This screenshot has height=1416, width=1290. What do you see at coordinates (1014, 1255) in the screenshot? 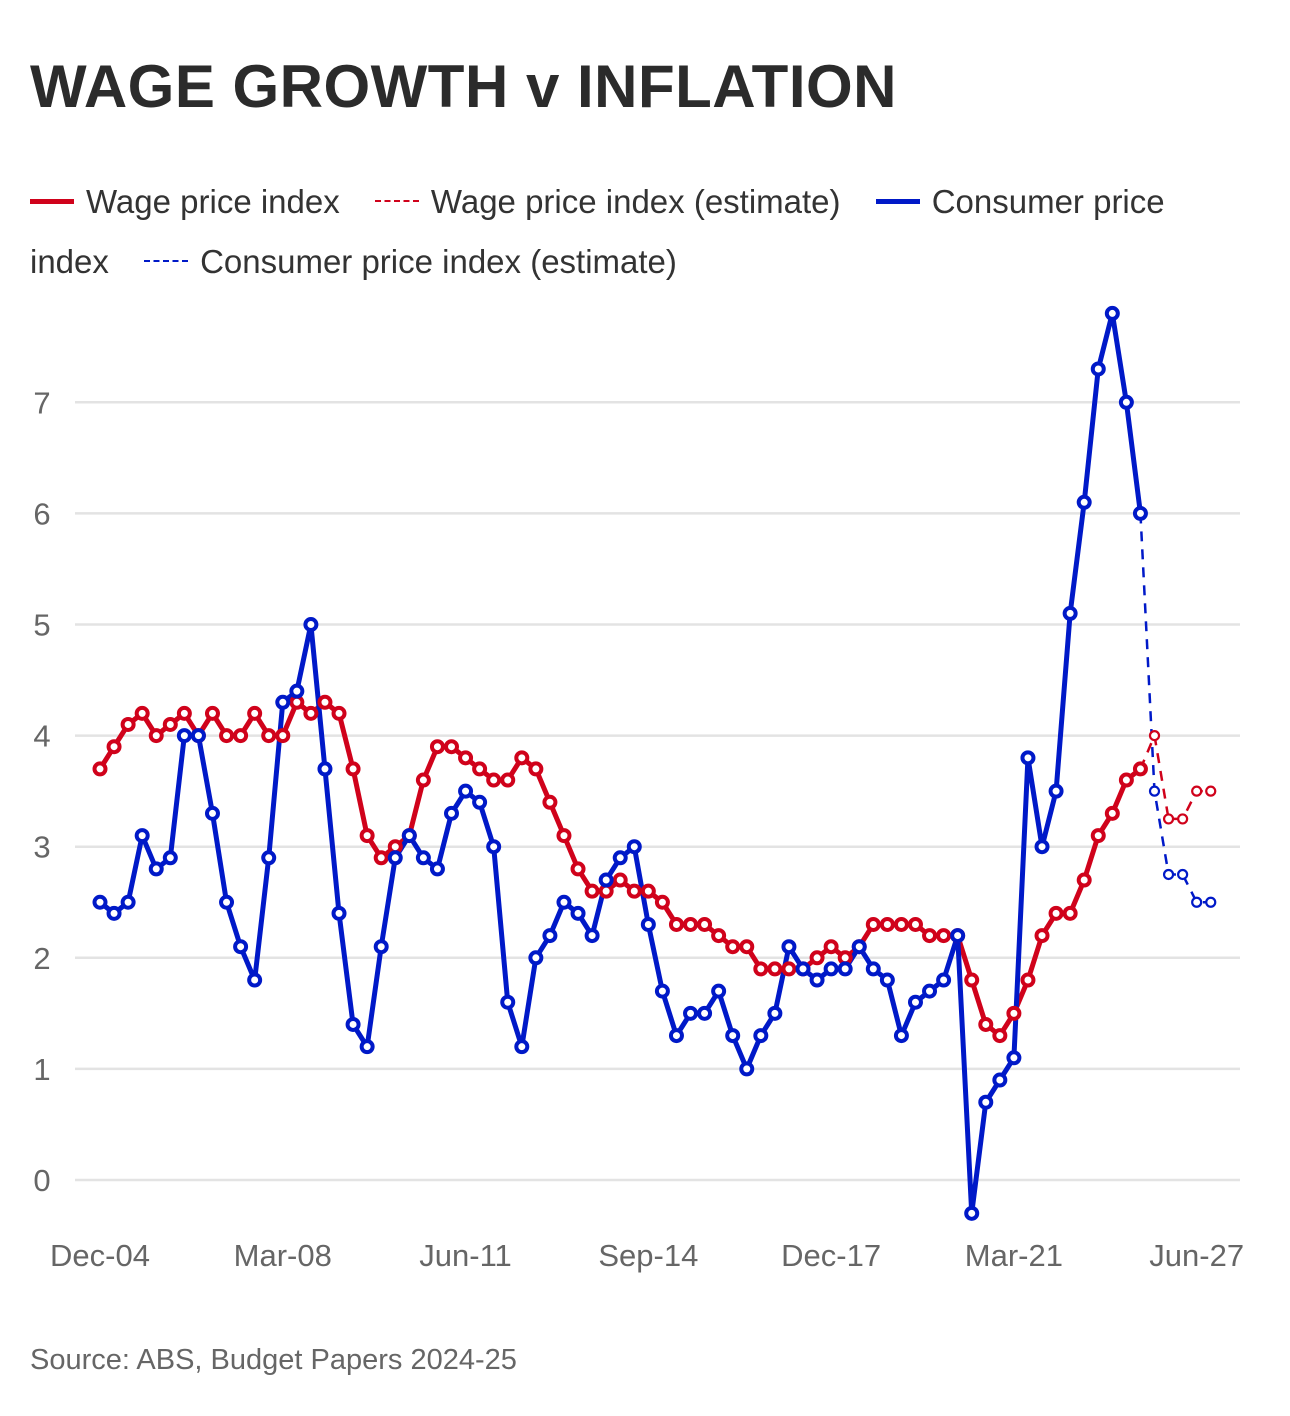
I see `x-tick-label: Mar-21` at bounding box center [1014, 1255].